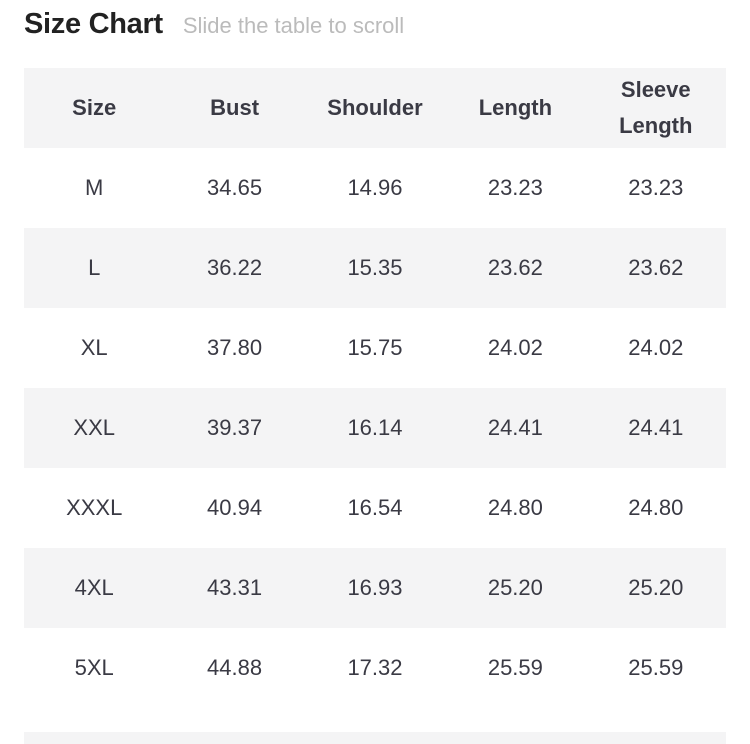 Image resolution: width=750 pixels, height=744 pixels. What do you see at coordinates (94, 507) in the screenshot?
I see `table-cell: XXXL` at bounding box center [94, 507].